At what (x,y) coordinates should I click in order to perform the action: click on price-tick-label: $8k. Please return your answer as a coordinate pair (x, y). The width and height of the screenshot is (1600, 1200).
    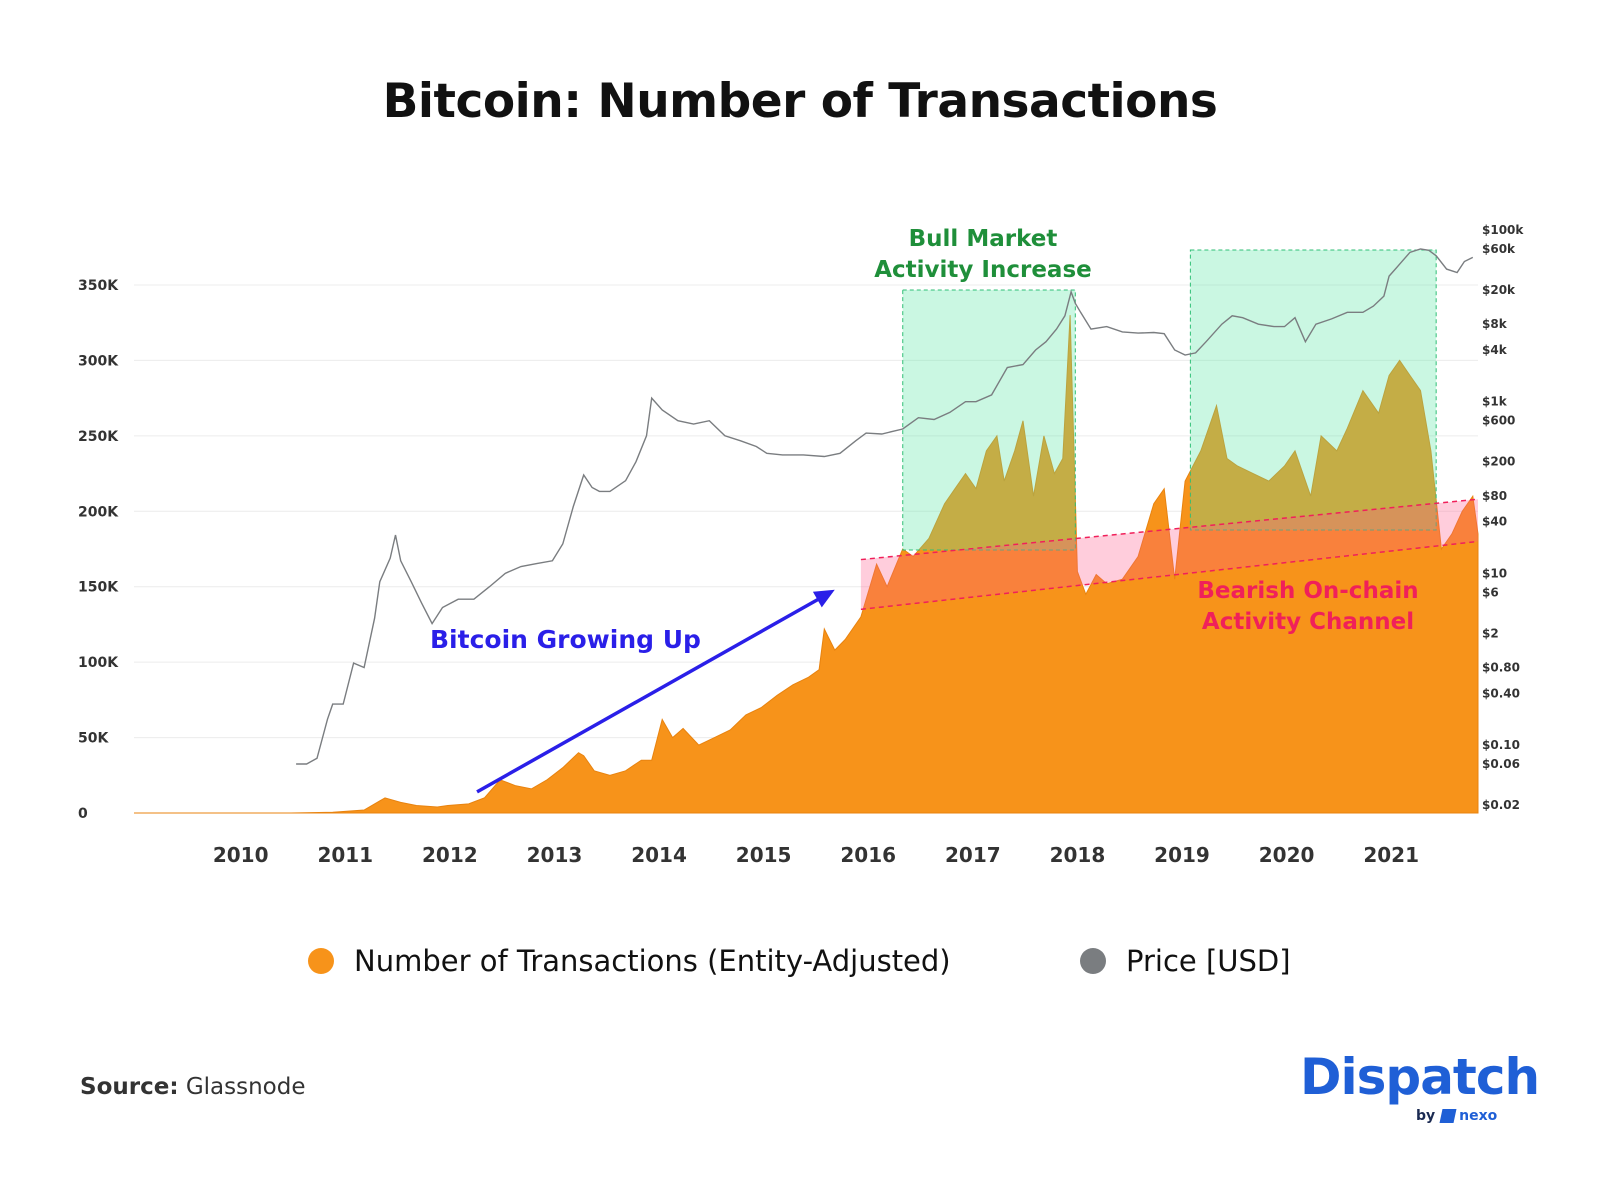
    Looking at the image, I should click on (1495, 324).